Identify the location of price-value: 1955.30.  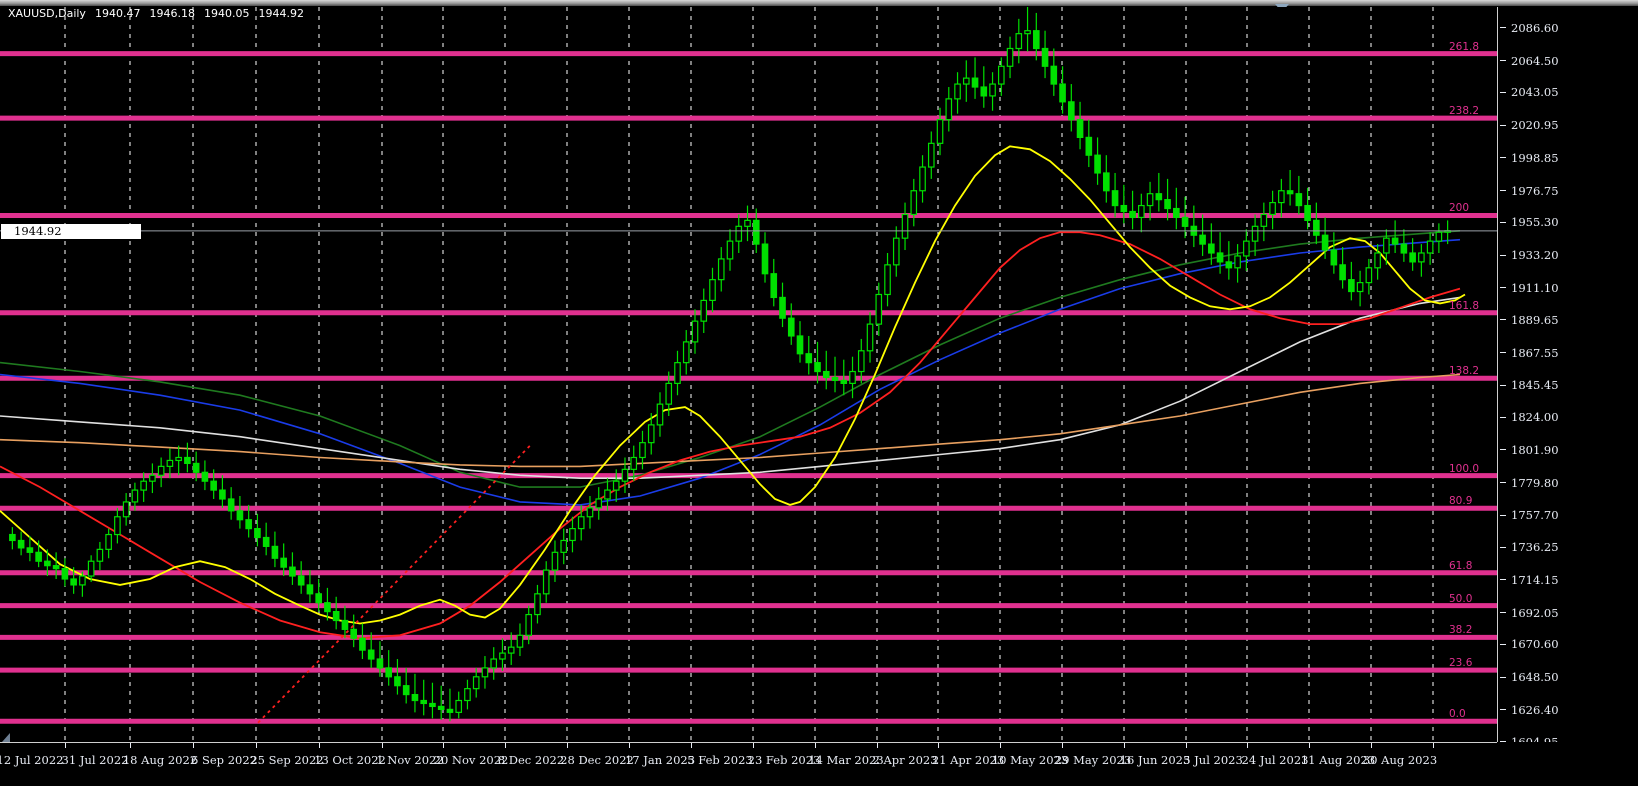
(1535, 222).